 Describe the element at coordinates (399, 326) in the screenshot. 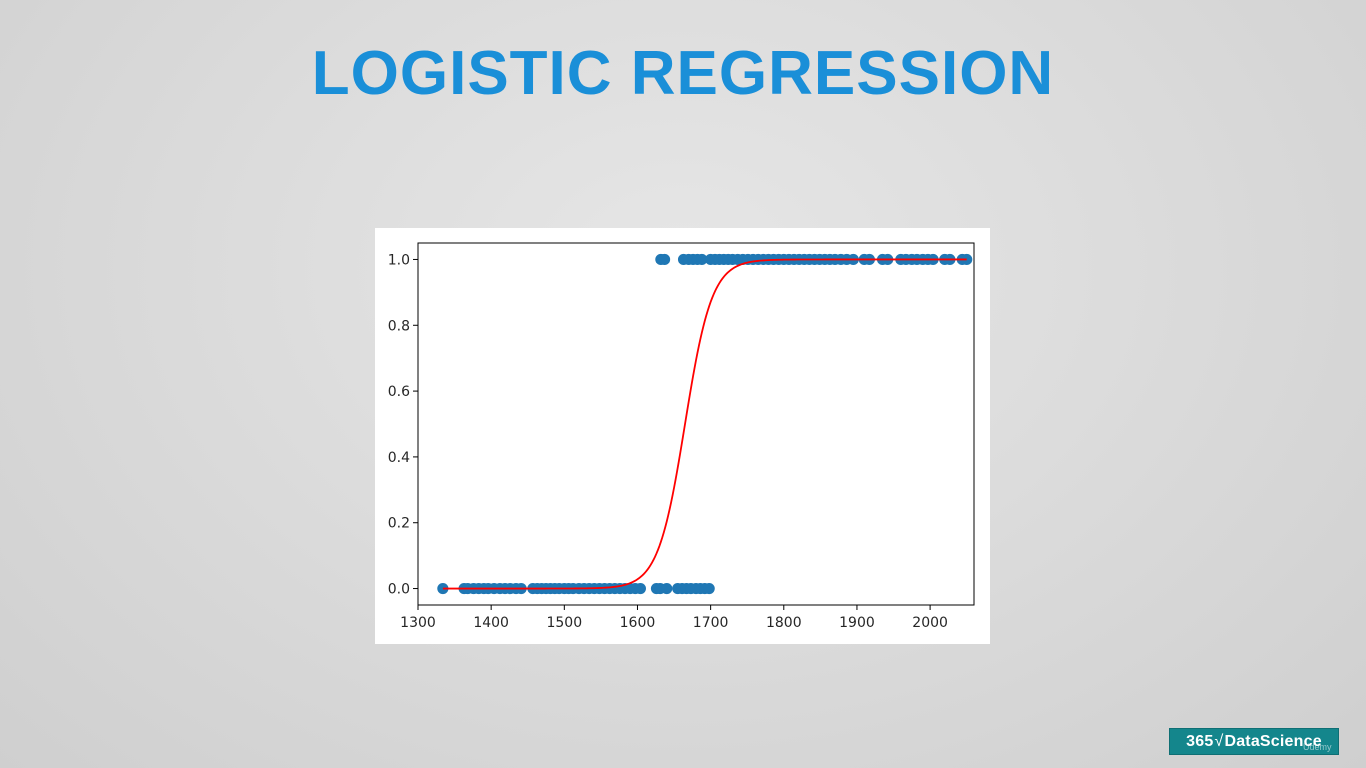

I see `y-tick-label: 0.8` at that location.